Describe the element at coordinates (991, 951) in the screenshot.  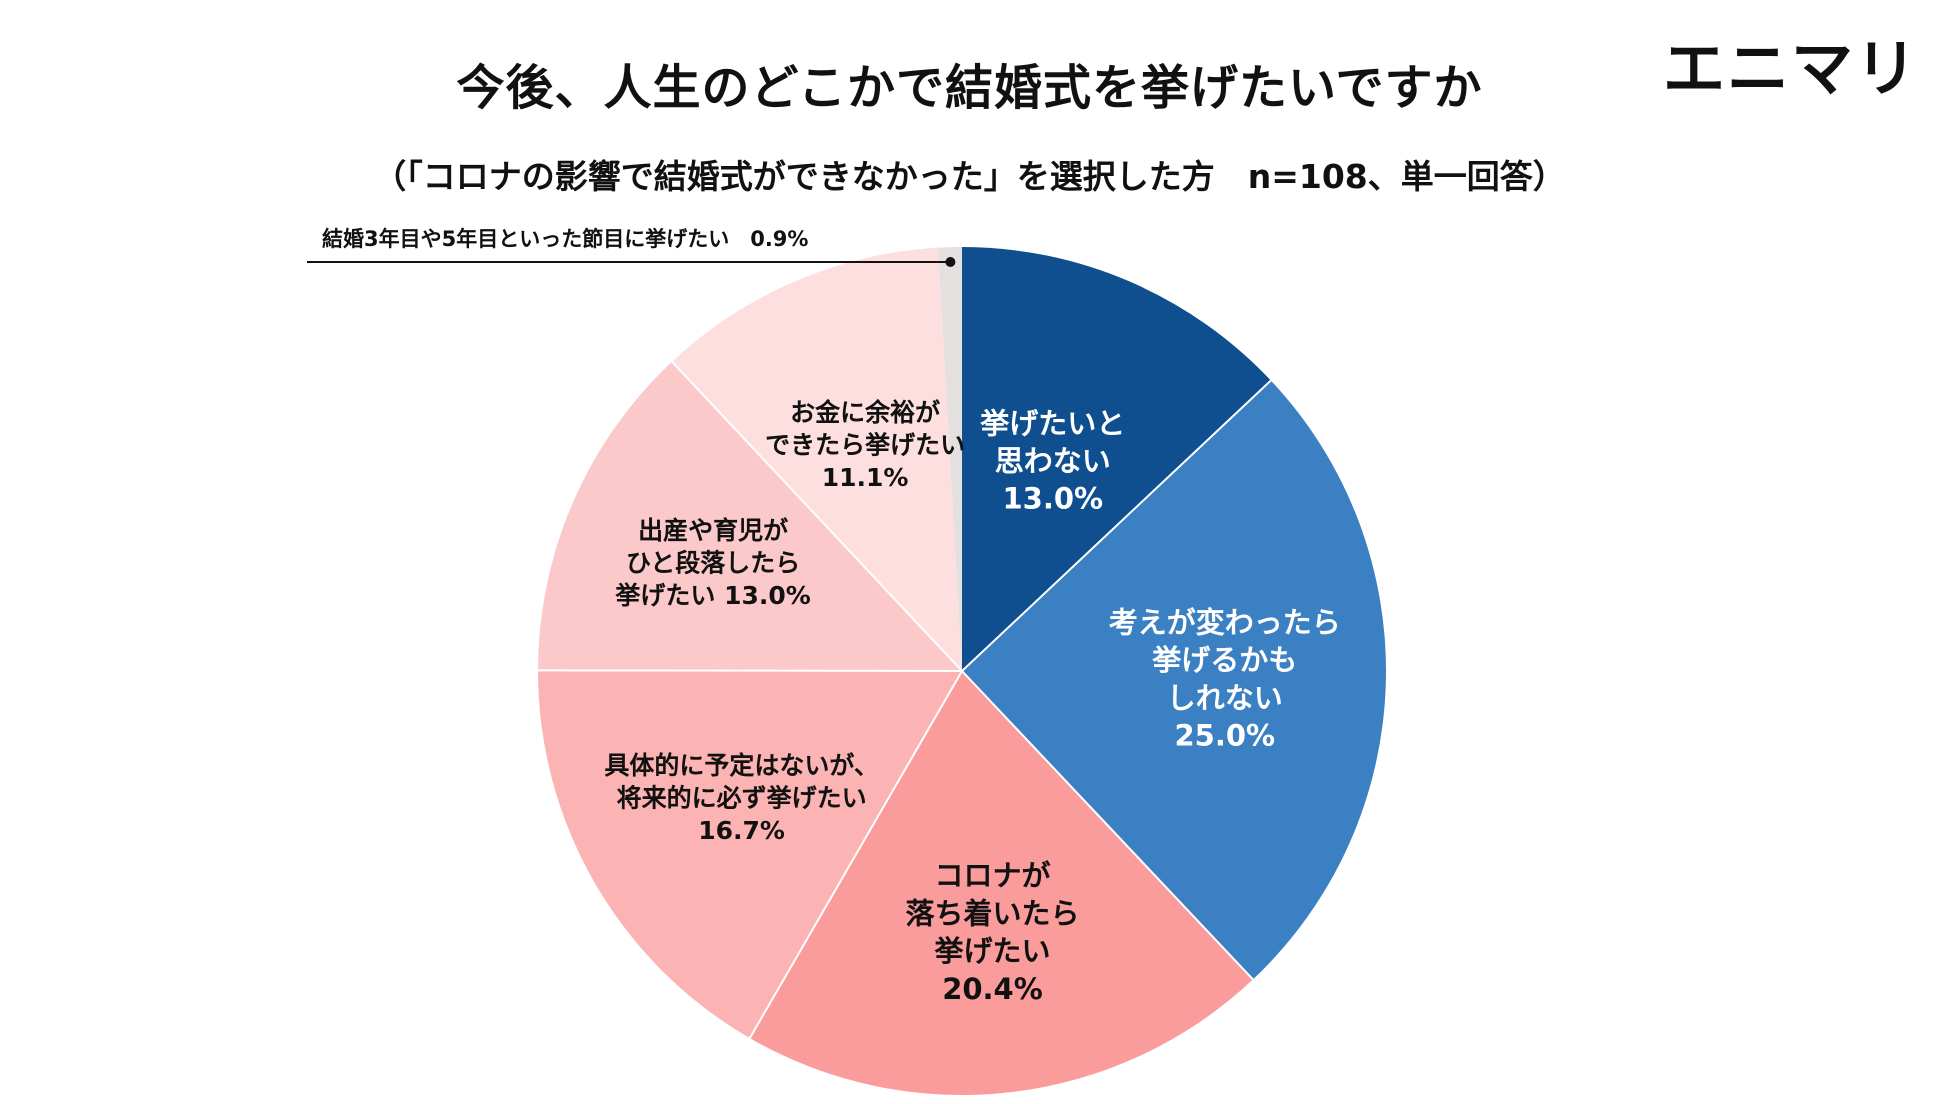
I see `slice-label-line: 挙げたい` at that location.